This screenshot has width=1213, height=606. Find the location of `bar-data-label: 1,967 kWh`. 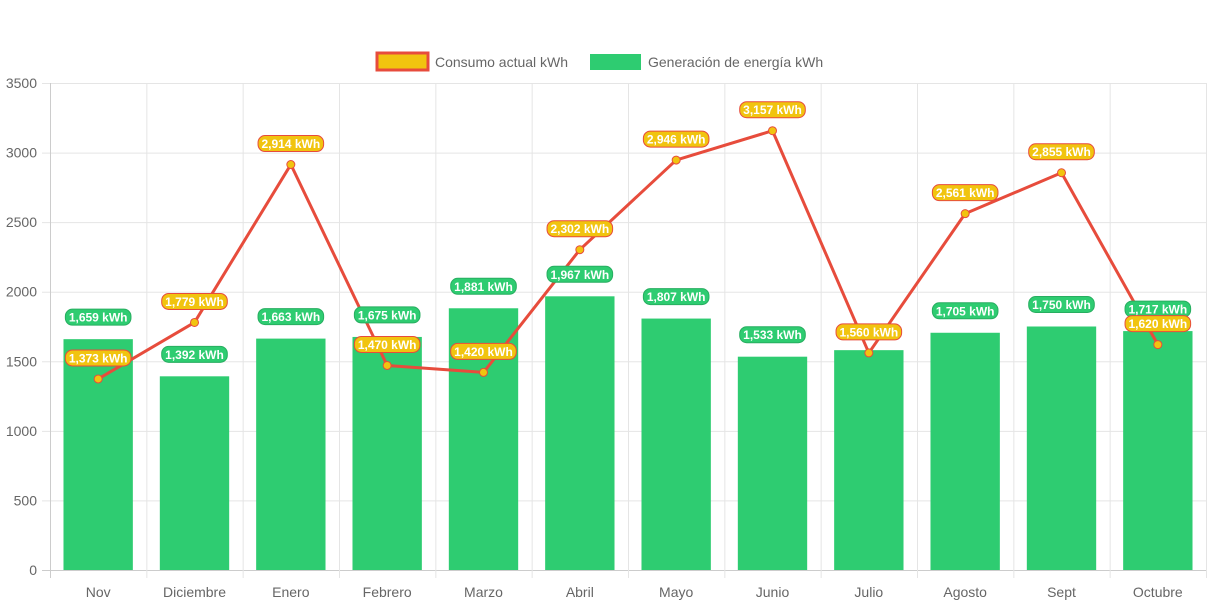

bar-data-label: 1,967 kWh is located at coordinates (580, 274).